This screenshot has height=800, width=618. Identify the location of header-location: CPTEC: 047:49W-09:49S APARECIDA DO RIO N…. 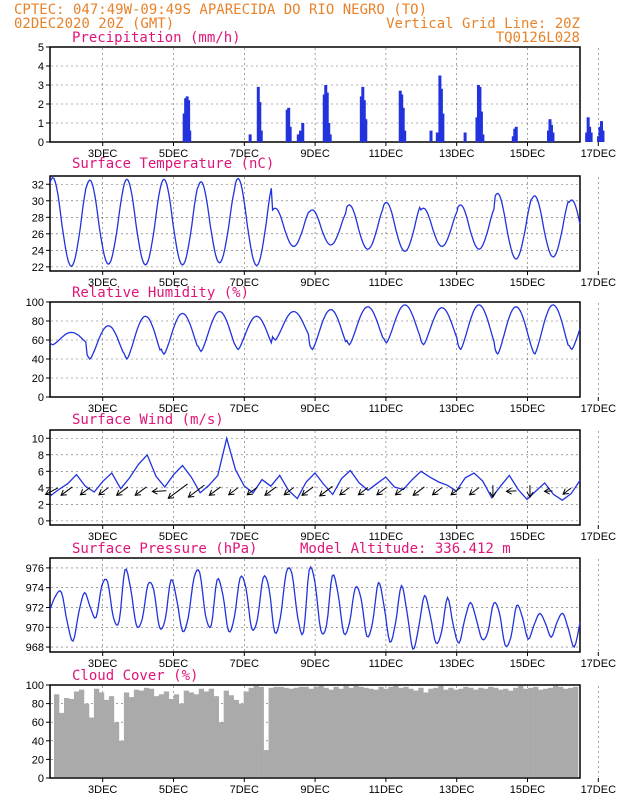
(220, 10).